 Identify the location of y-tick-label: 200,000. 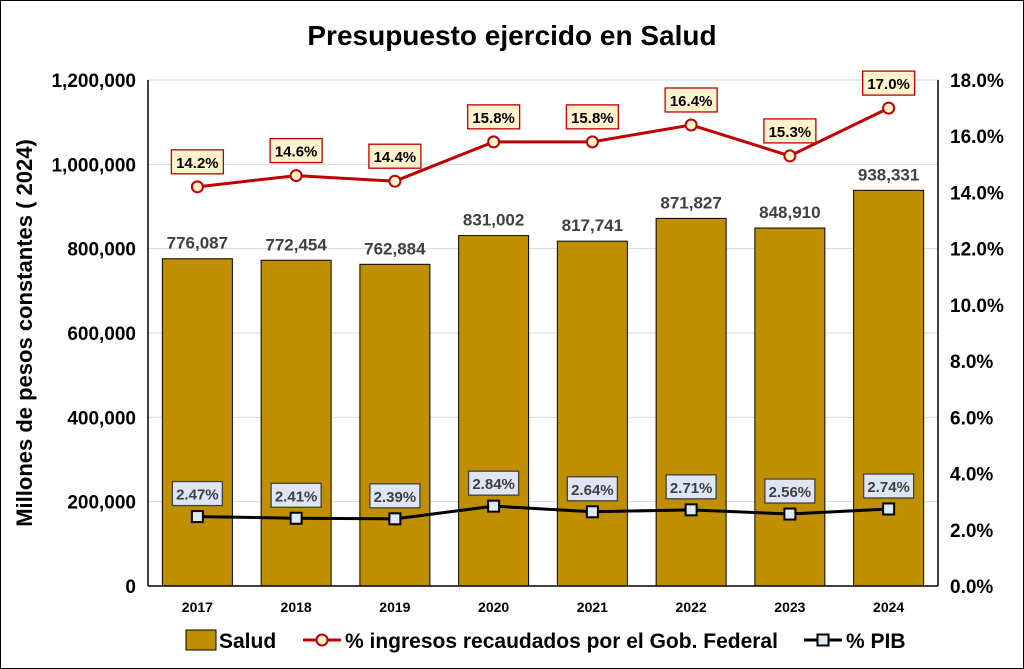
(101, 503).